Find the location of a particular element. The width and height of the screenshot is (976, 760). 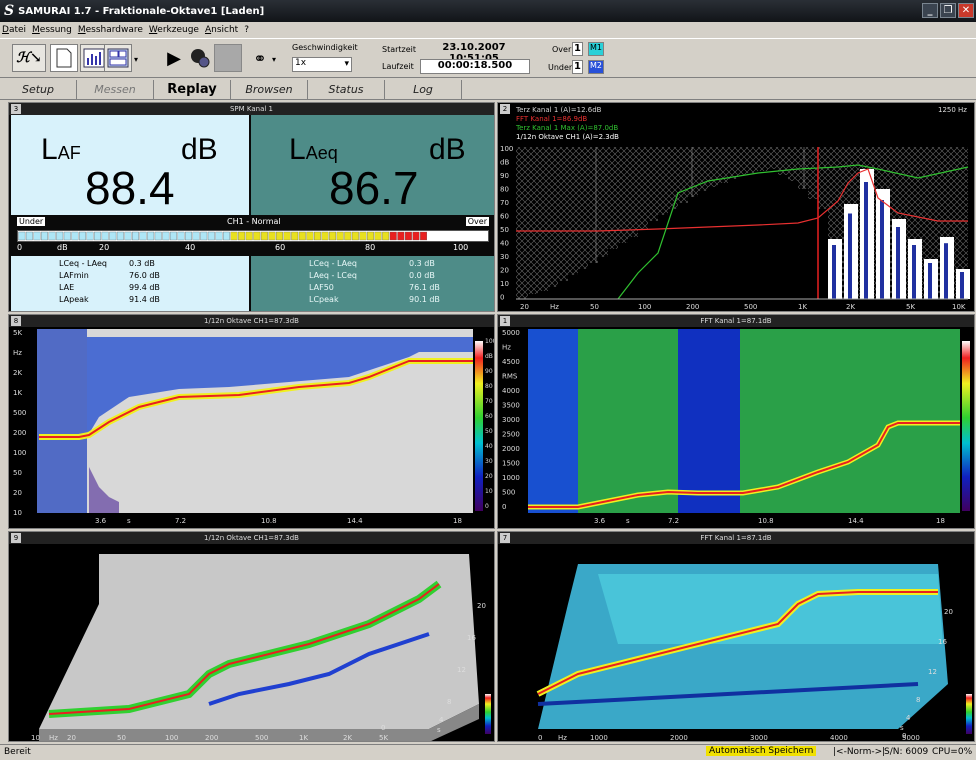

laf-box: LAF dB 88.4 is located at coordinates (130, 165).